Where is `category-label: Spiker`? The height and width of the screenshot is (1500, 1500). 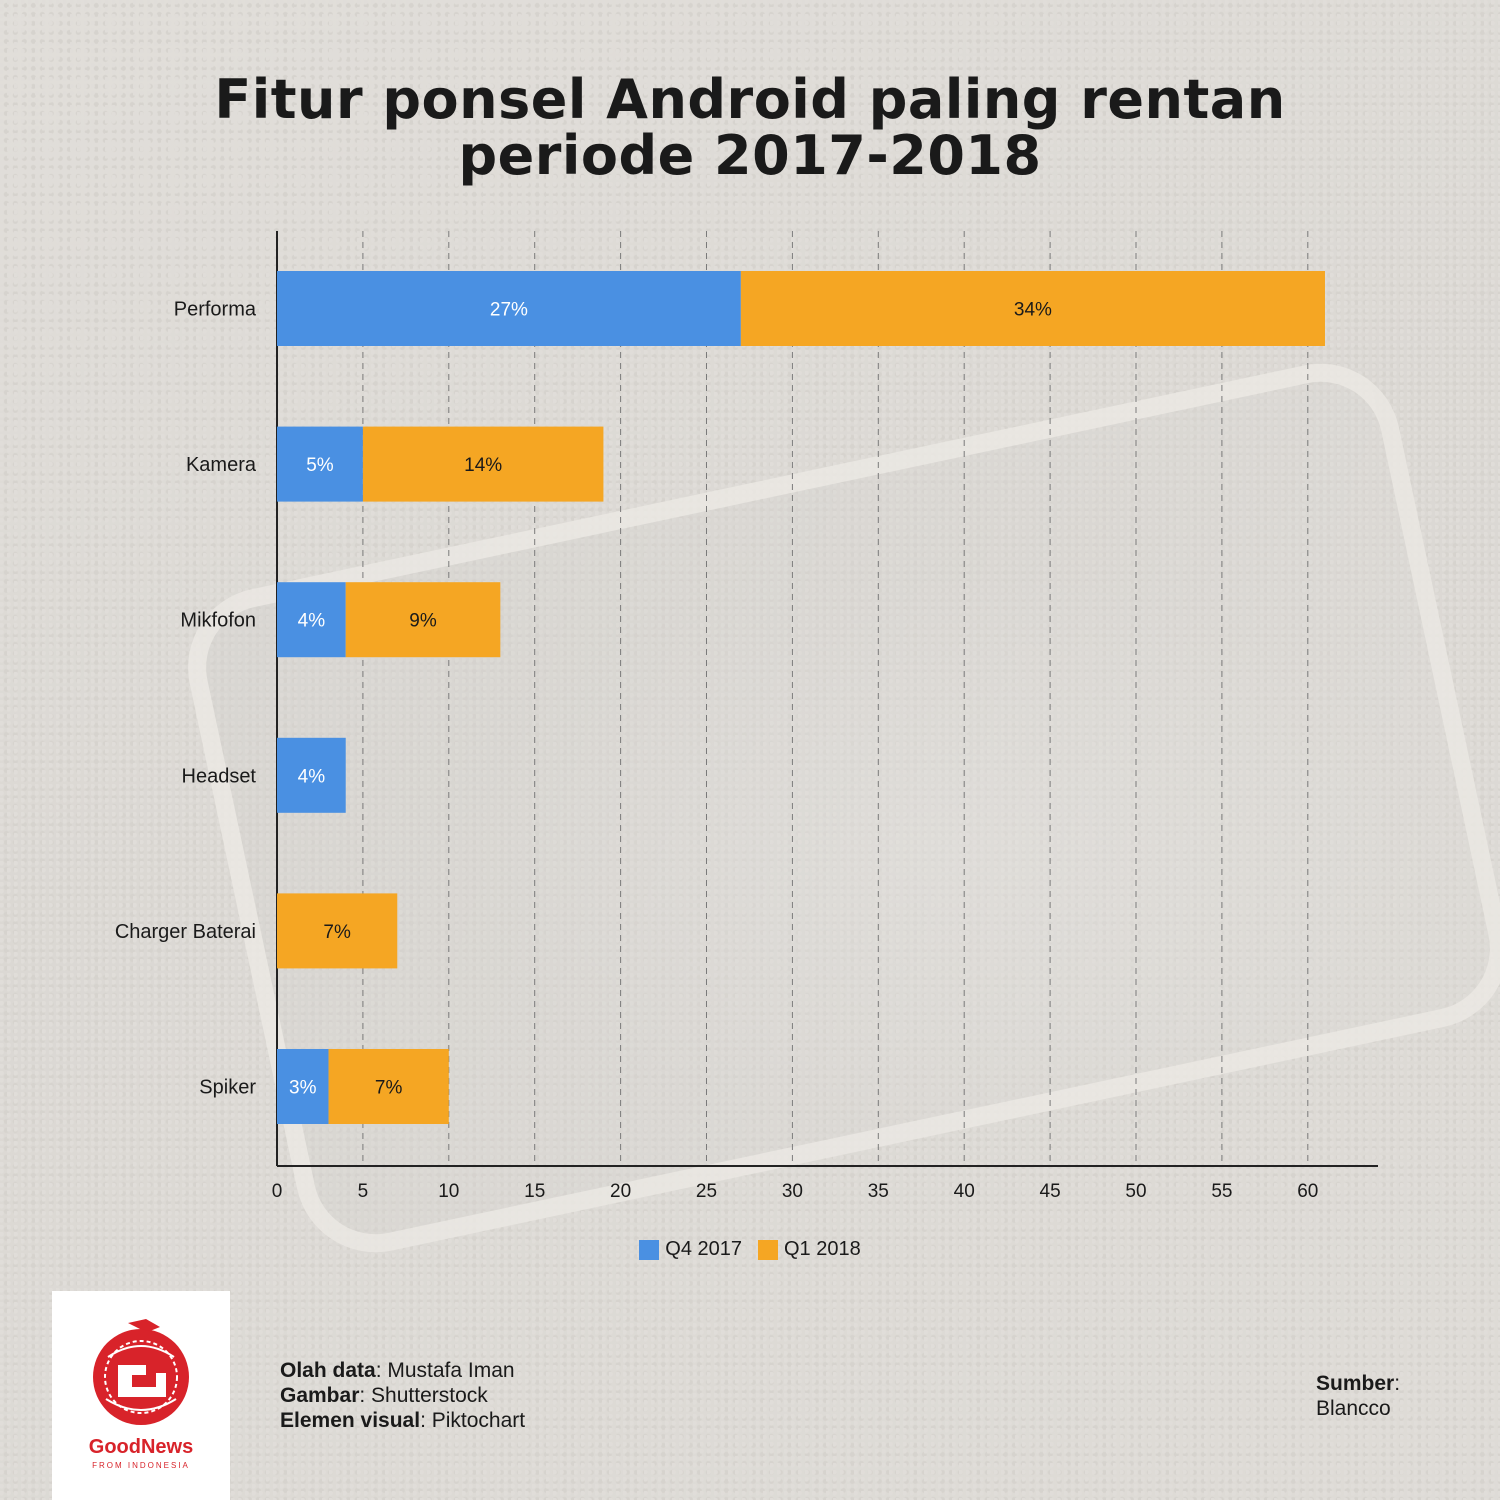
category-label: Spiker is located at coordinates (227, 1088).